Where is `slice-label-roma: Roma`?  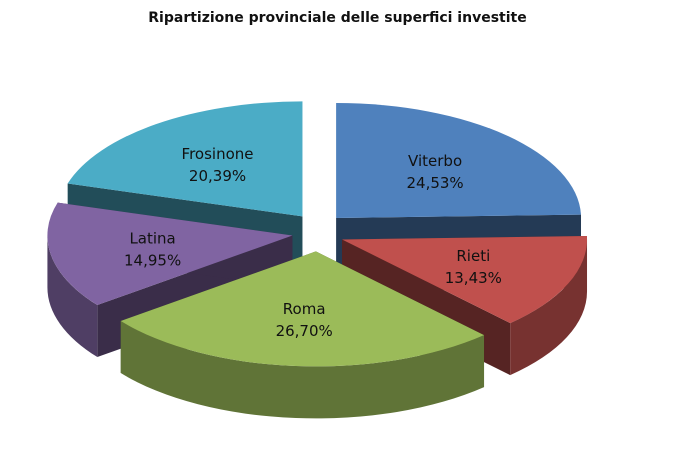 slice-label-roma: Roma is located at coordinates (304, 309).